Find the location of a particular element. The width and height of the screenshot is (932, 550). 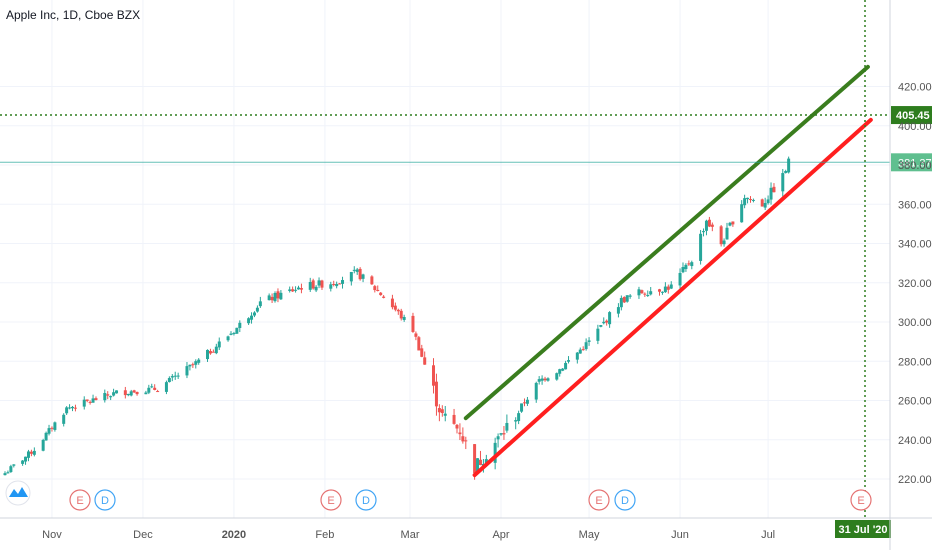

price-tick-label: 340.00 is located at coordinates (915, 245).